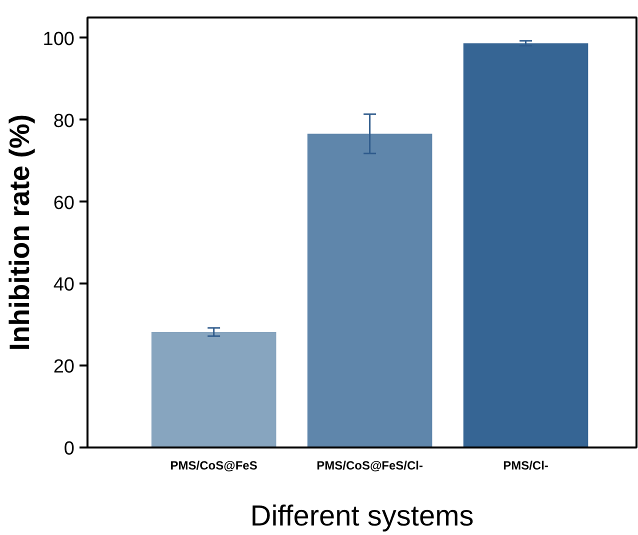  What do you see at coordinates (64, 285) in the screenshot?
I see `y-tick-label: 40` at bounding box center [64, 285].